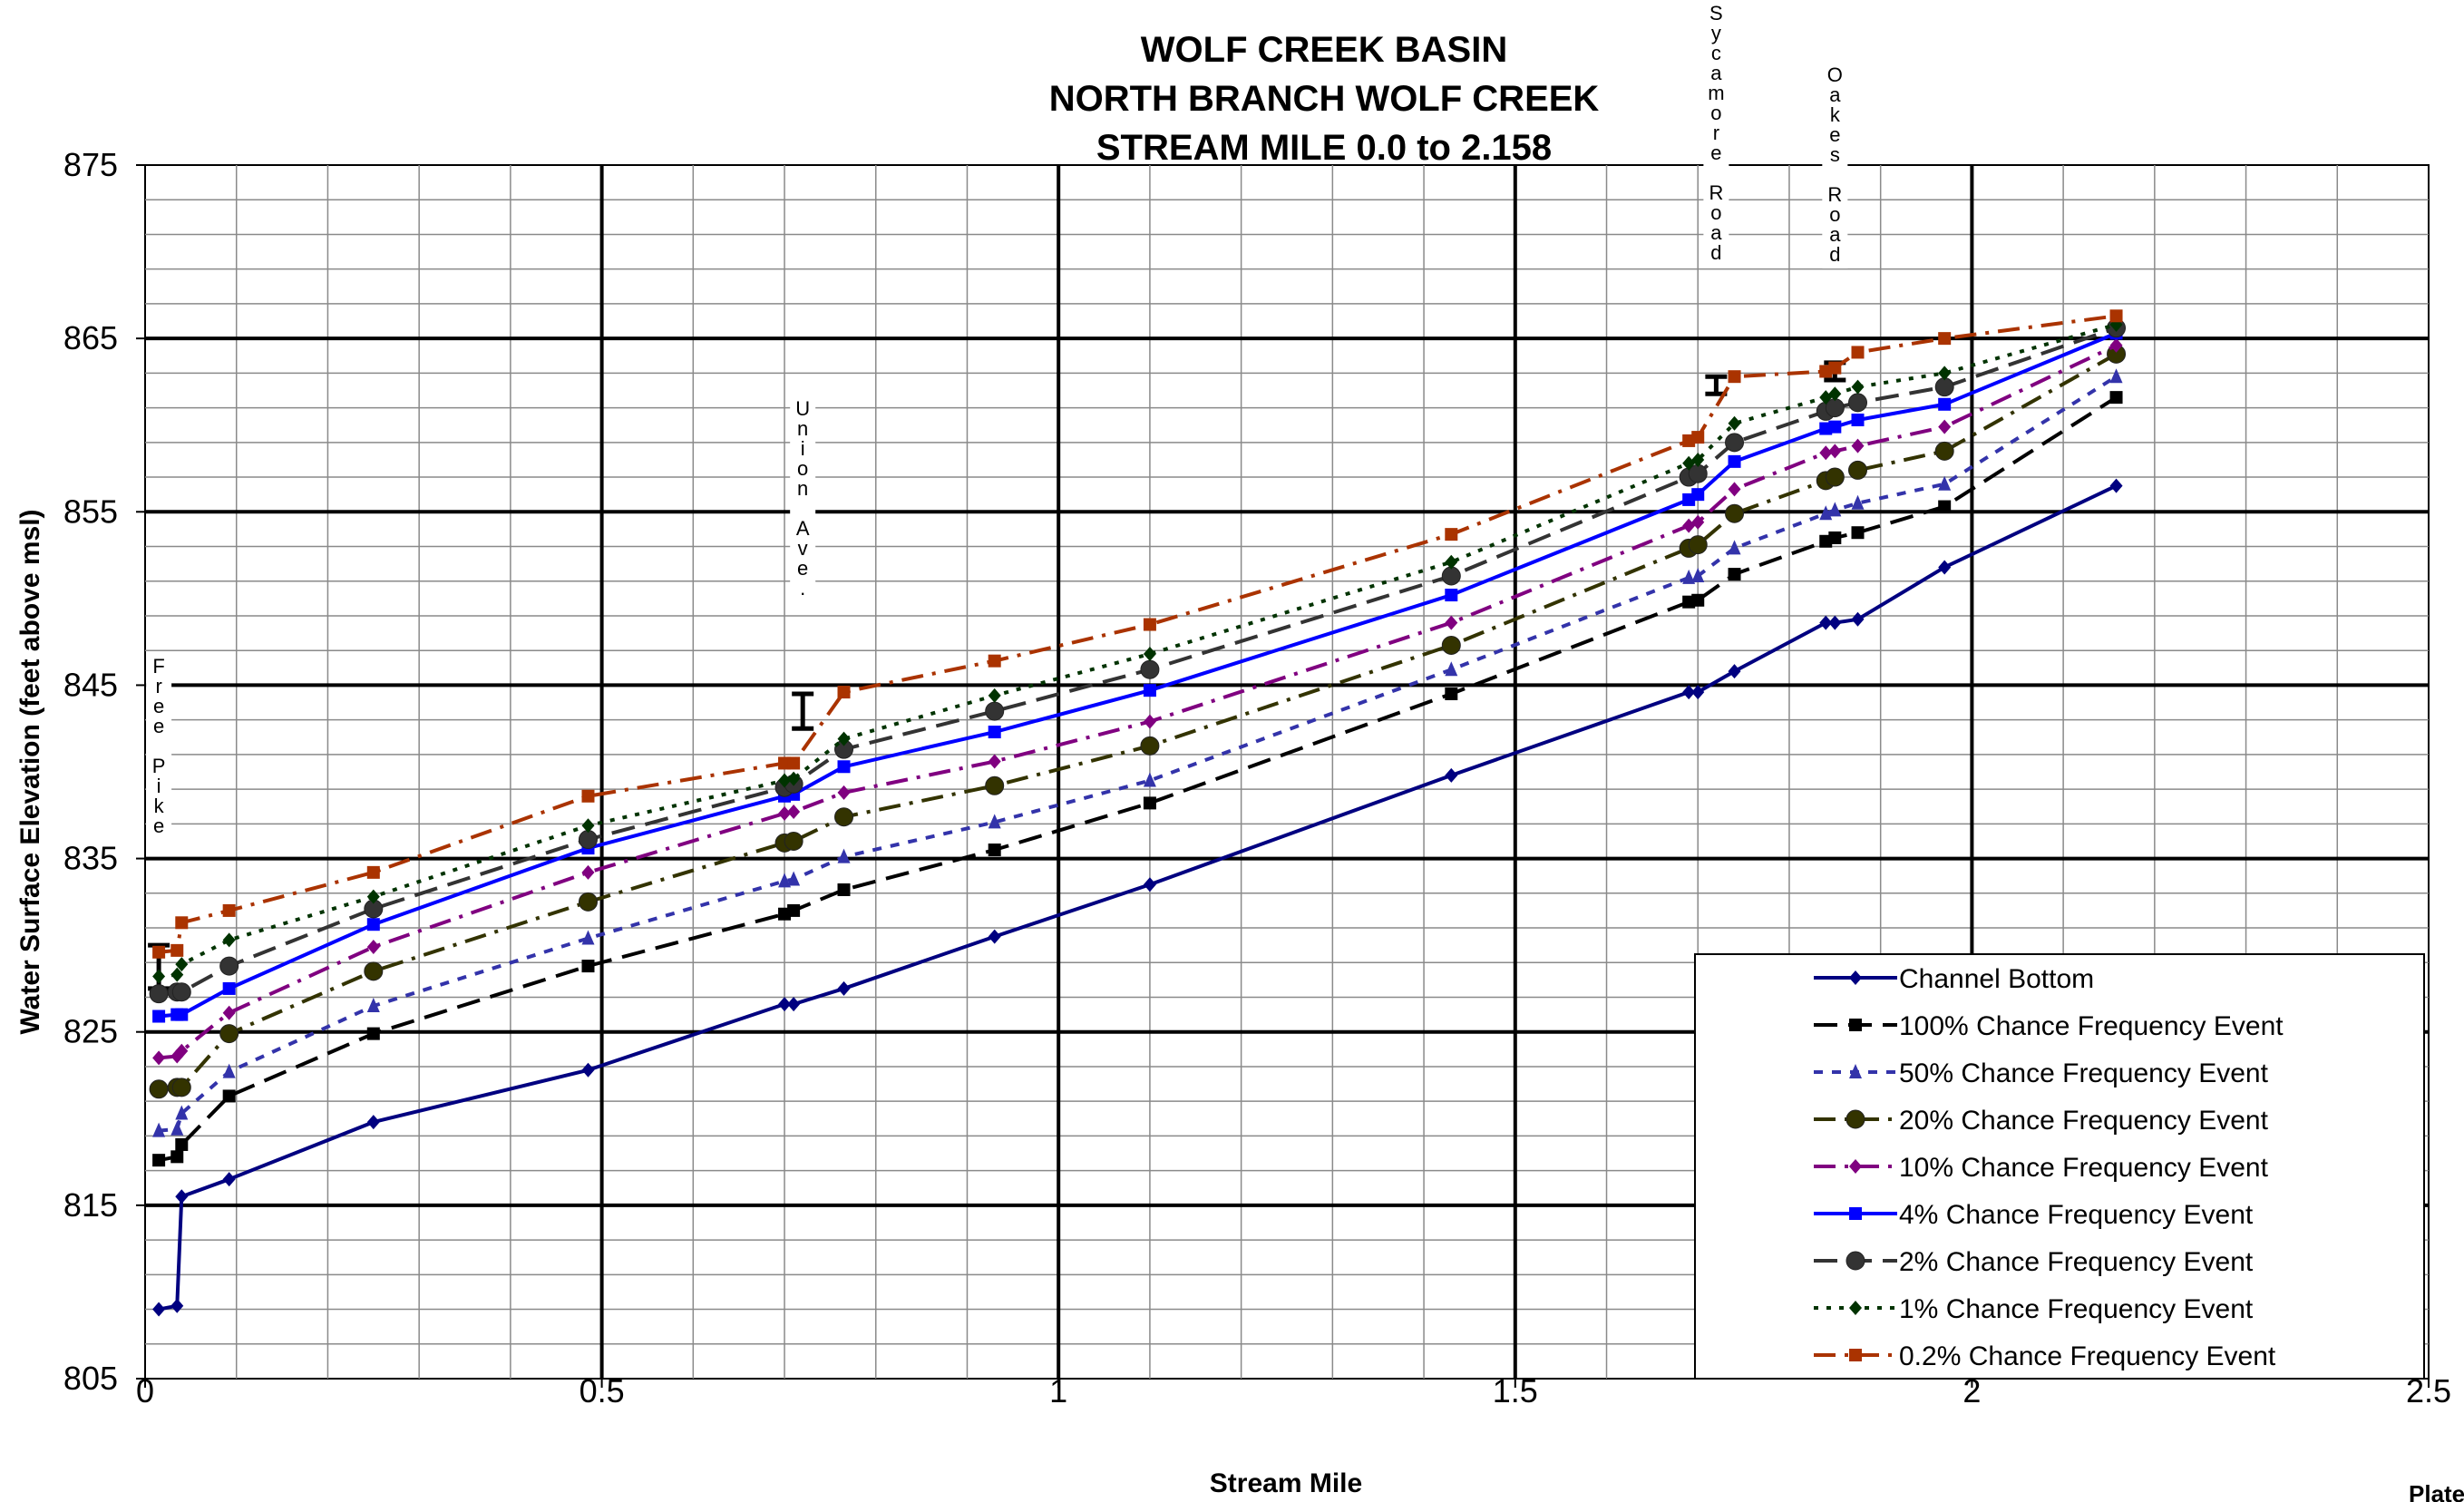  I want to click on plate-label: Plate, so click(2436, 1491).